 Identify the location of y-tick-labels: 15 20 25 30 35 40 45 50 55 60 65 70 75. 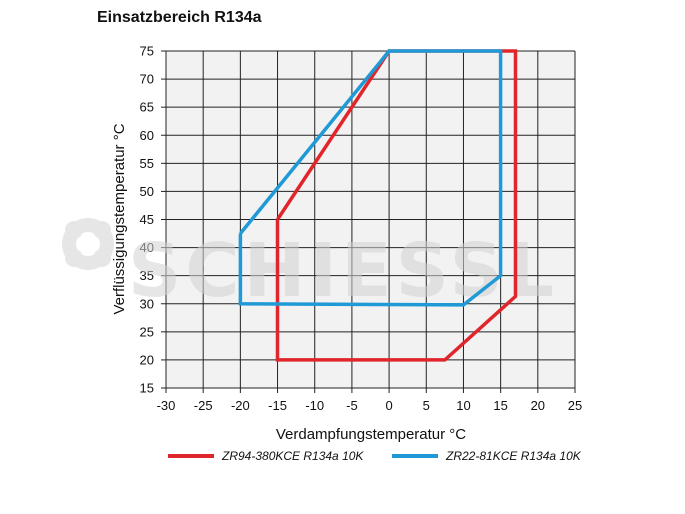
(147, 220).